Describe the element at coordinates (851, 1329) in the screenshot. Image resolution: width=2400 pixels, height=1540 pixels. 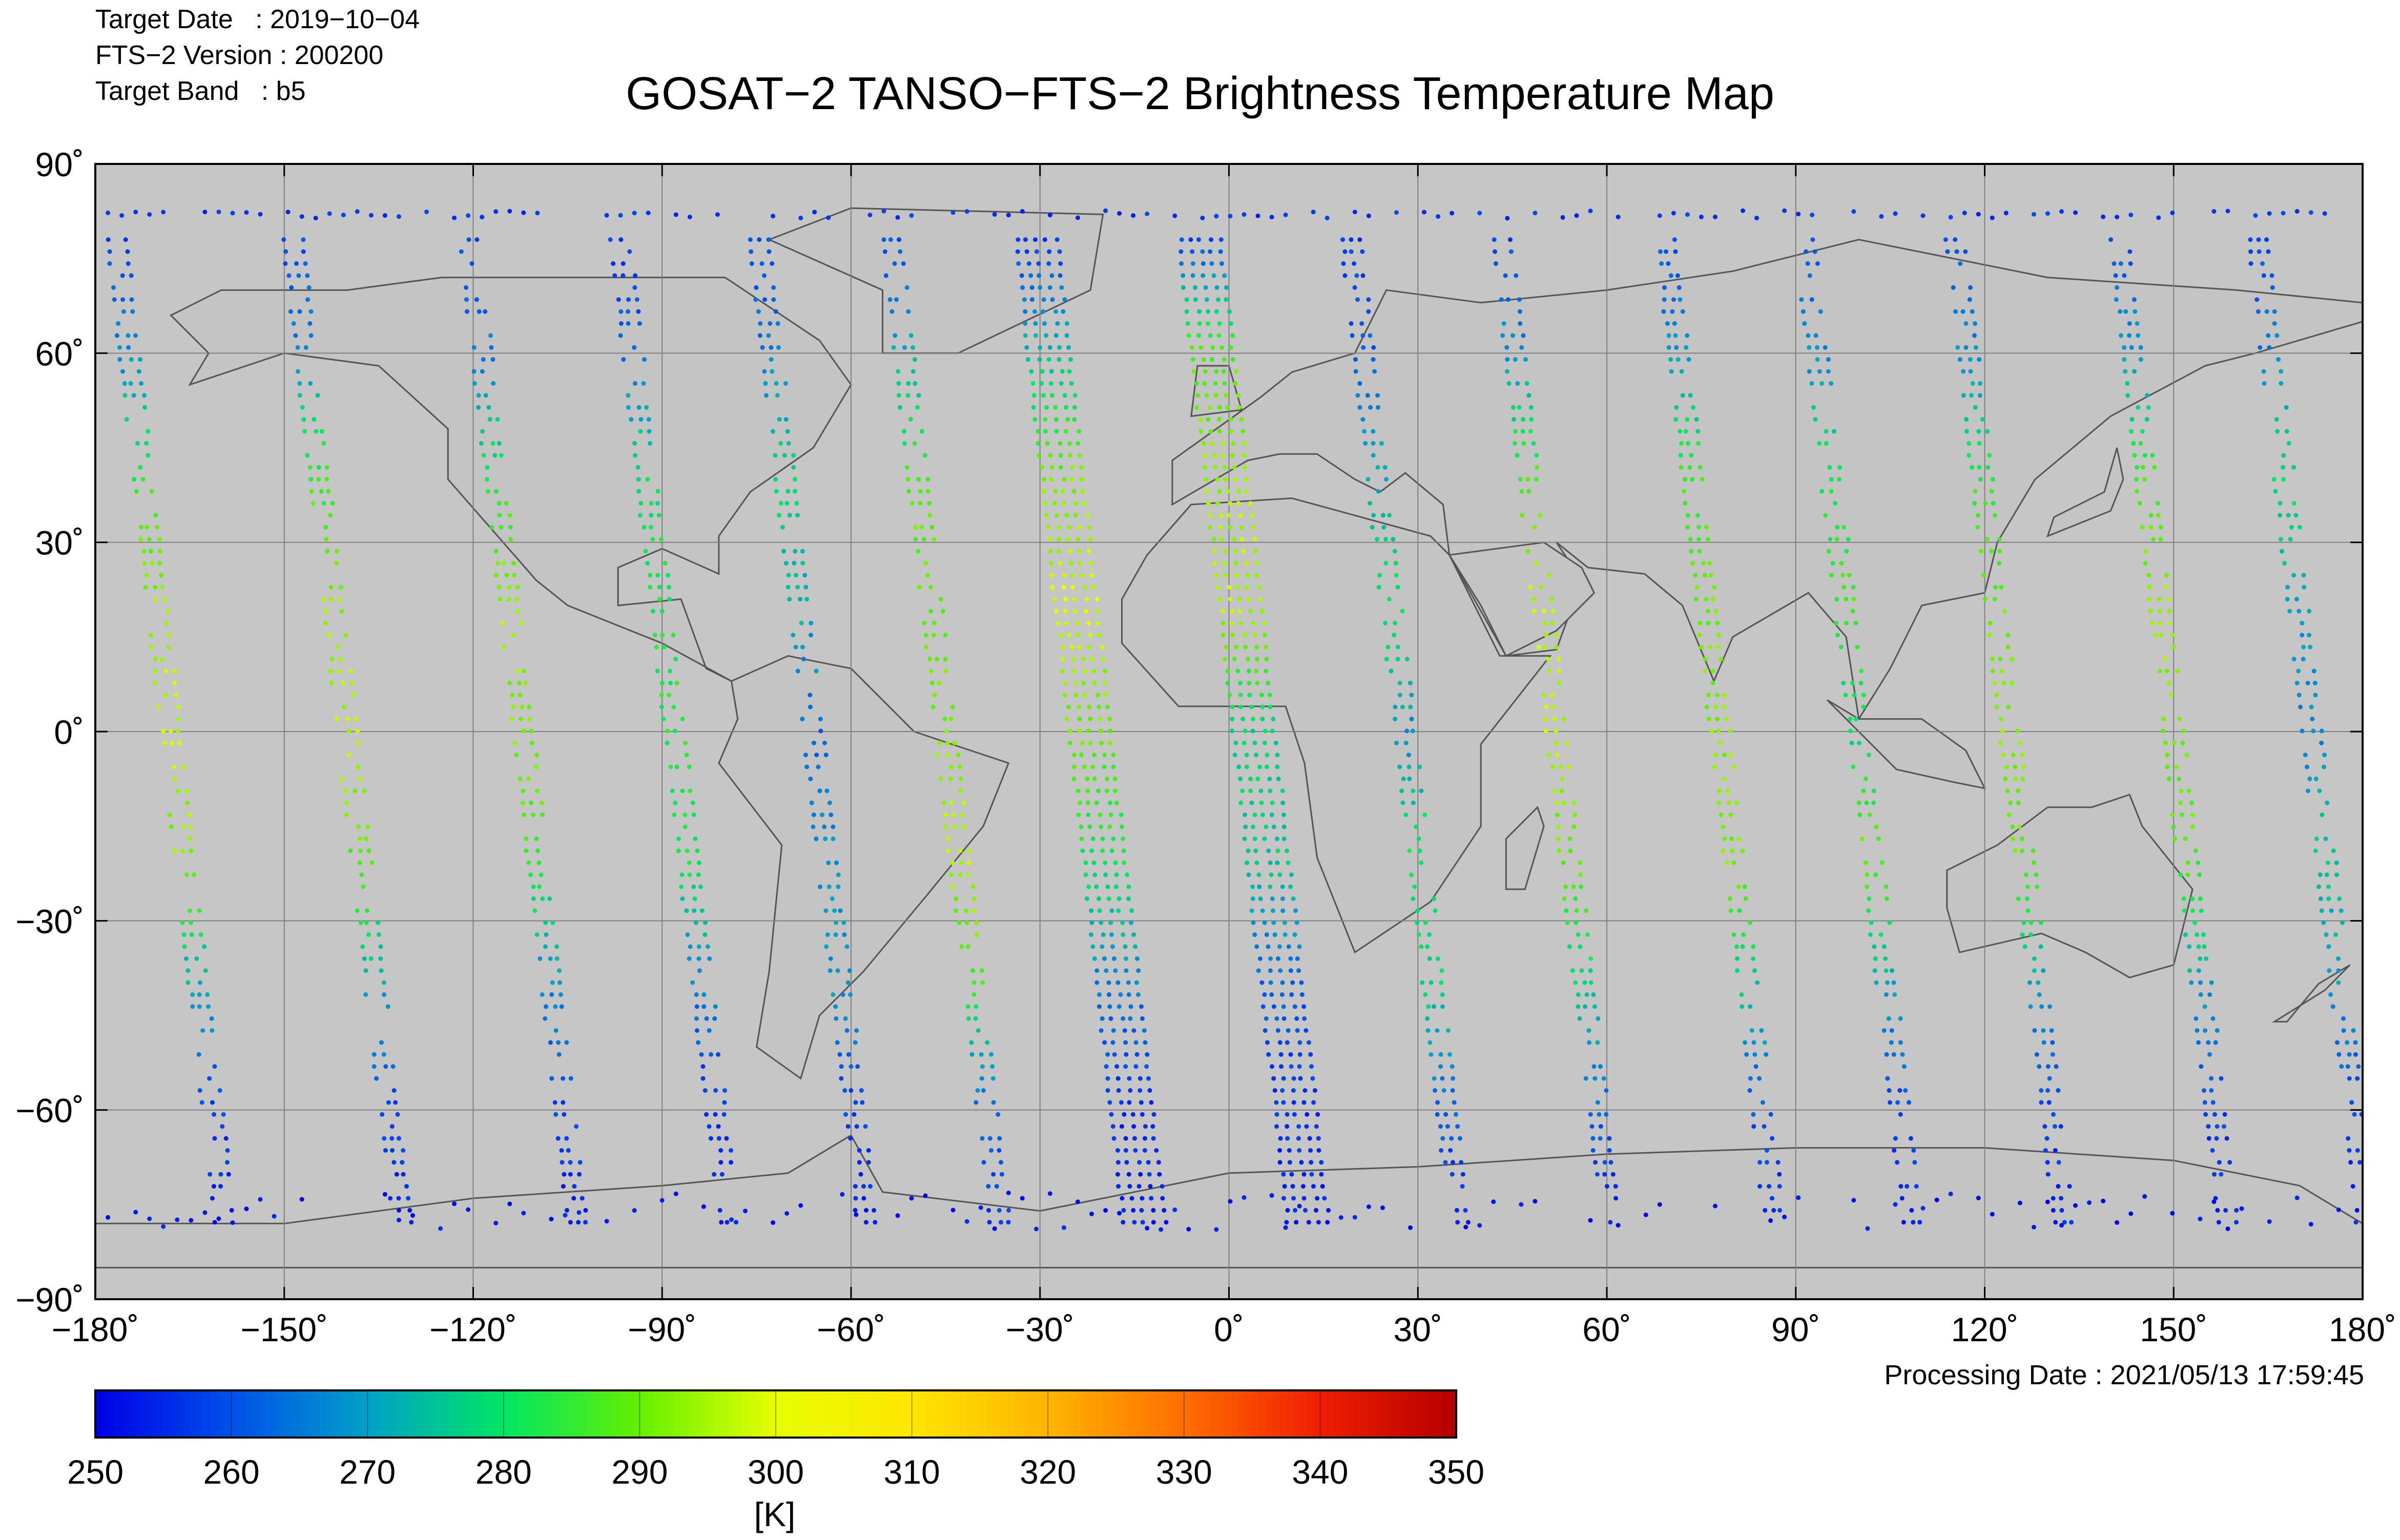
I see `x-tick-label: −60˚` at that location.